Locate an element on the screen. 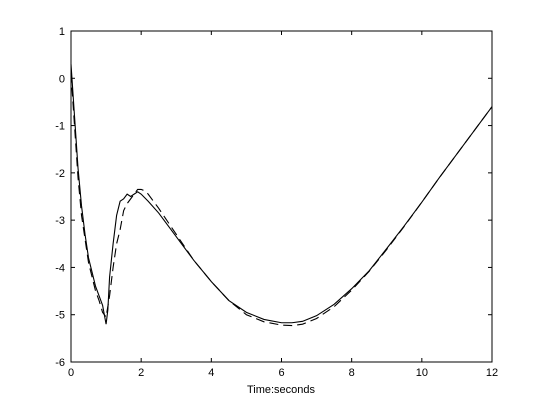  y-tick-label: -5 is located at coordinates (60, 316).